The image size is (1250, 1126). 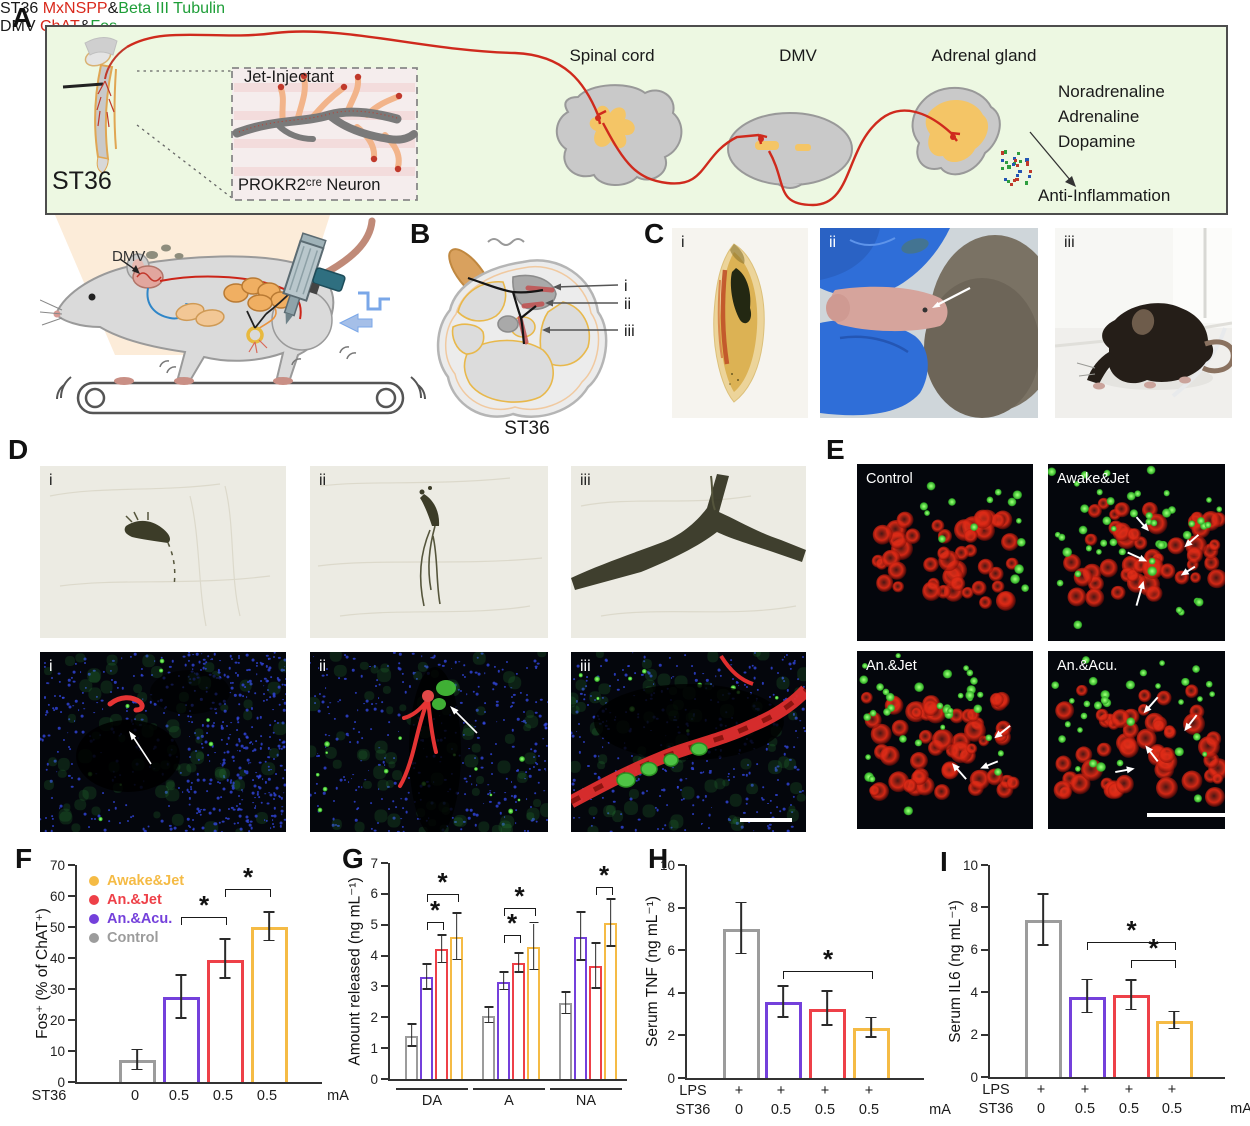 I want to click on panel-letter-g: G, so click(x=353, y=858).